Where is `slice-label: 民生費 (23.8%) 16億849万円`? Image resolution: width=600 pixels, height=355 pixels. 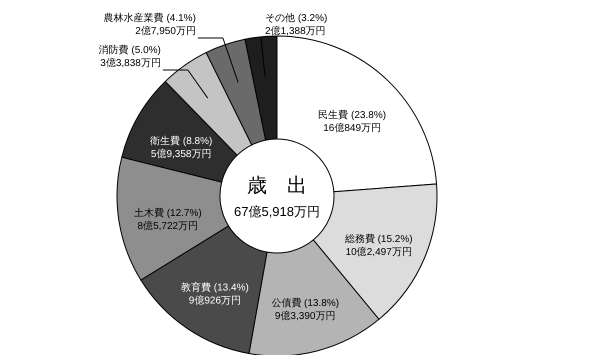 slice-label: 民生費 (23.8%) 16億849万円 is located at coordinates (352, 121).